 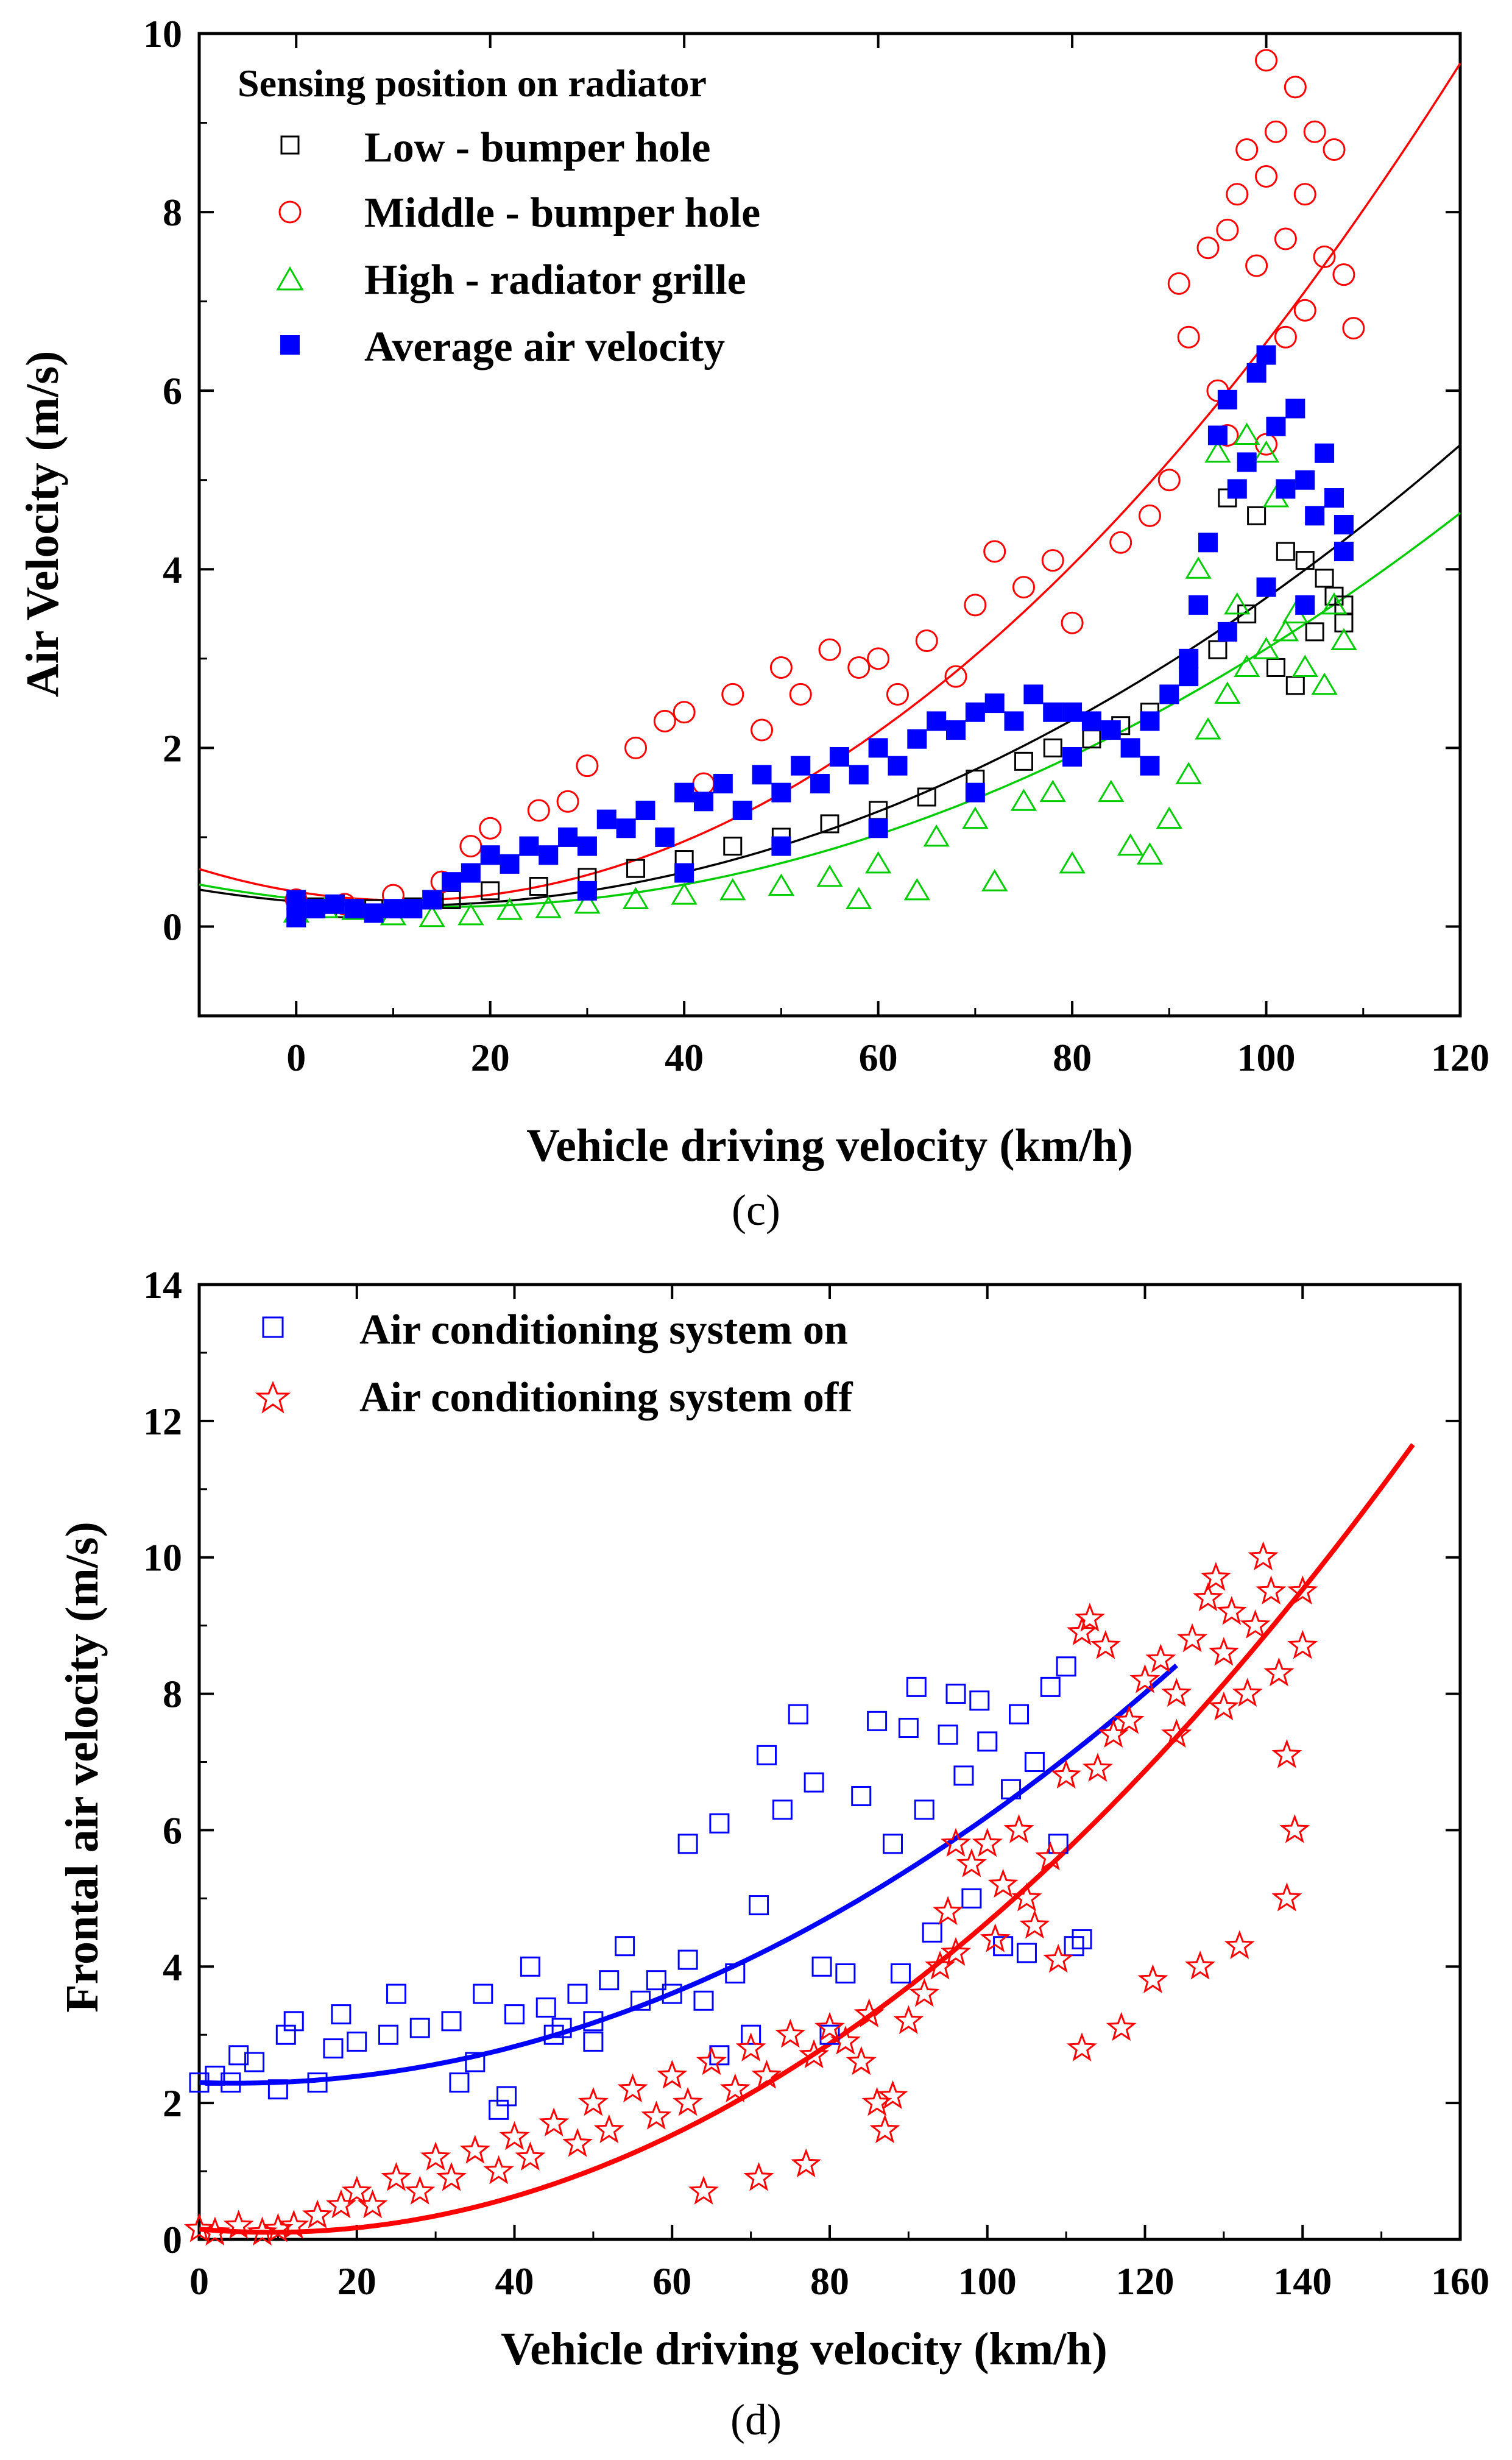 I want to click on x-tick-label: 20, so click(x=490, y=1057).